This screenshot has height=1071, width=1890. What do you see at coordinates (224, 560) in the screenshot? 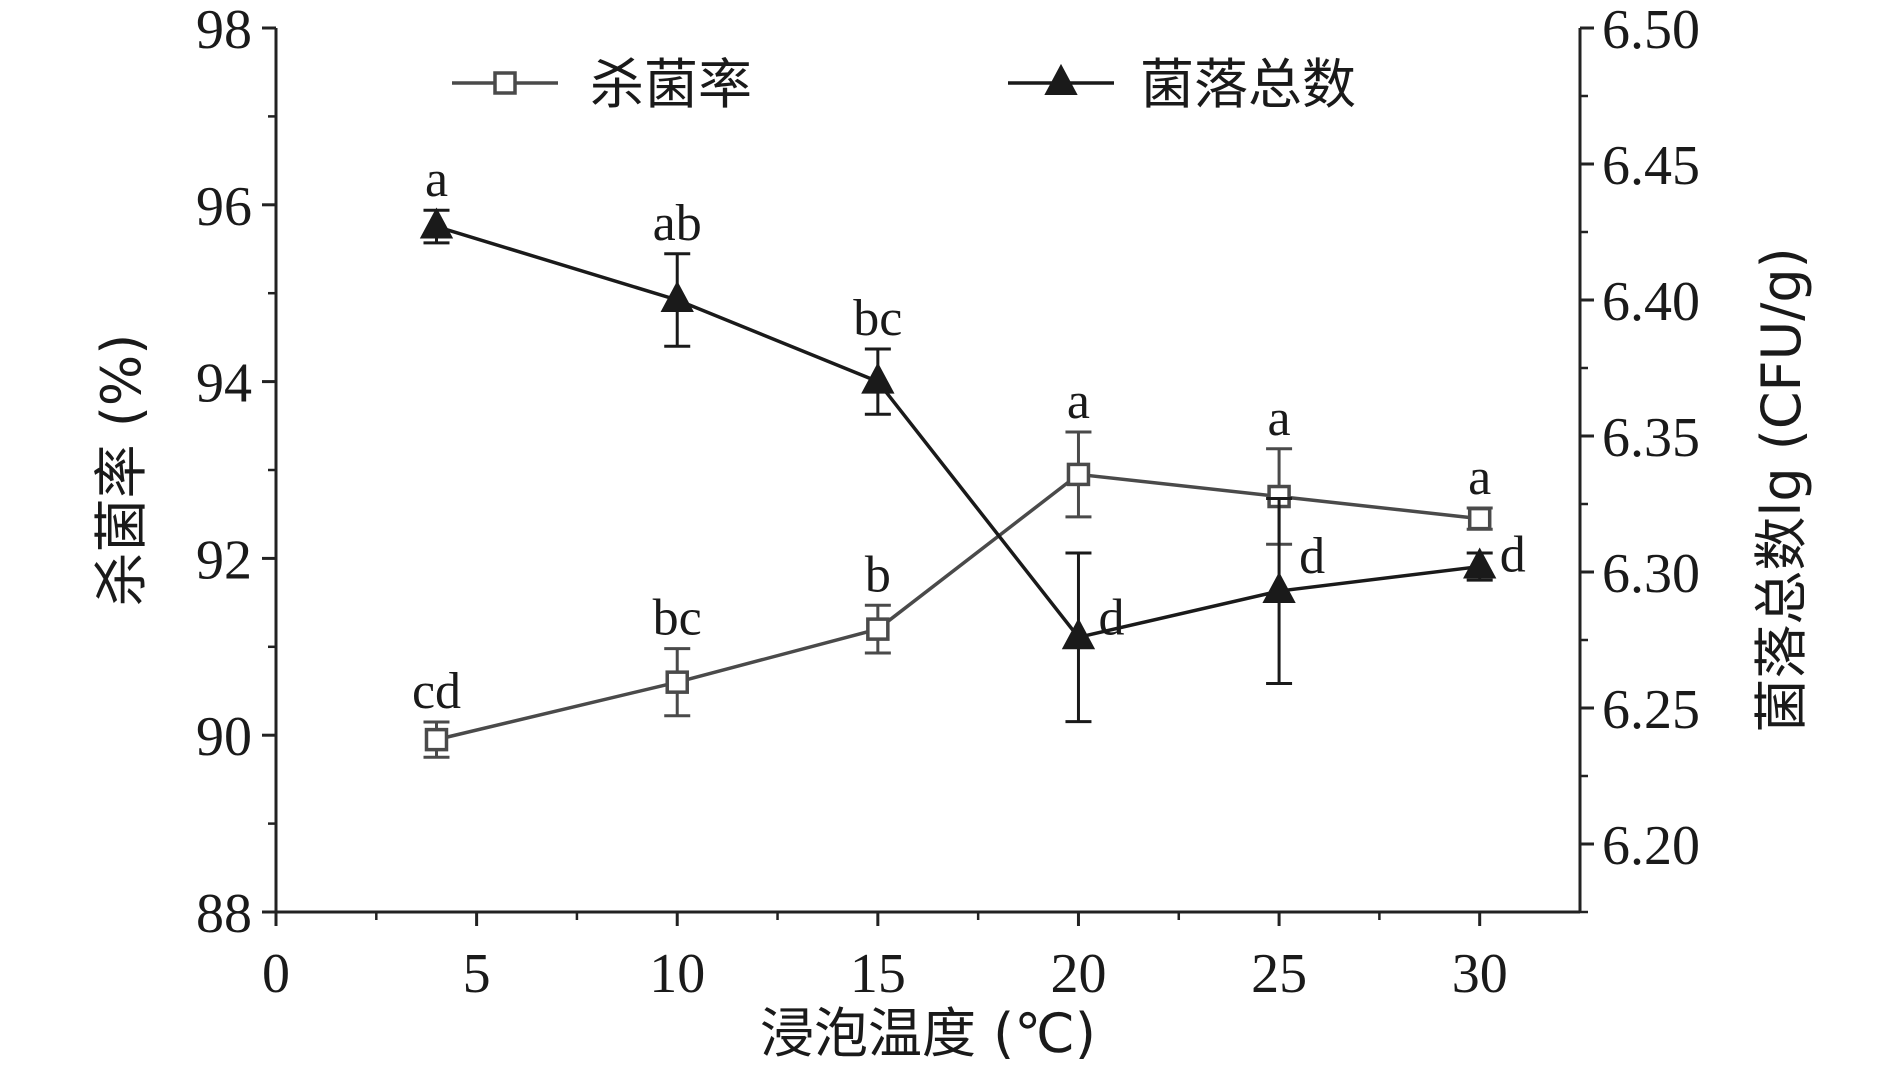
I see `y-left-tick-label: 92` at bounding box center [224, 560].